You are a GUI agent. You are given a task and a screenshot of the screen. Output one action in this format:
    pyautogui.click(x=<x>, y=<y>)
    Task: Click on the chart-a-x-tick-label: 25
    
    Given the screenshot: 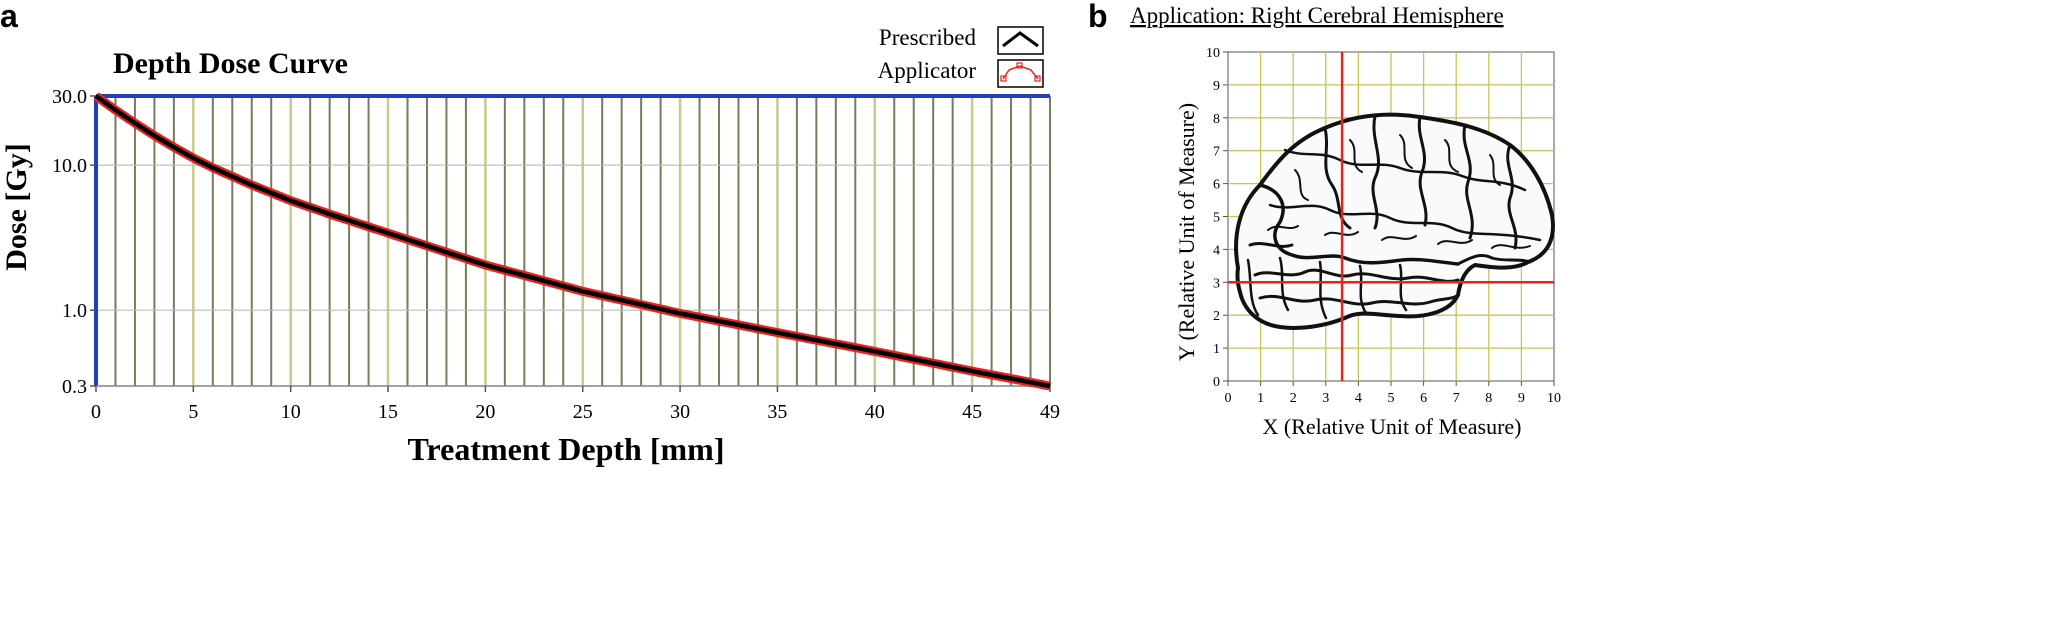 What is the action you would take?
    pyautogui.click(x=583, y=412)
    